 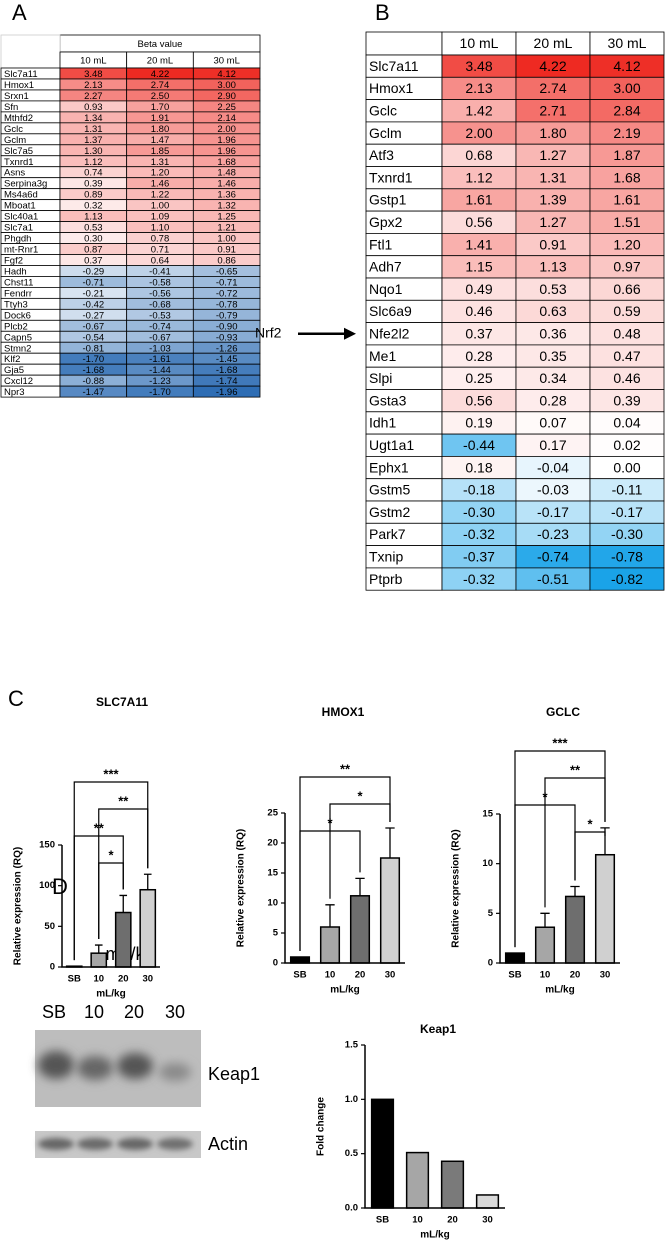 What do you see at coordinates (350, 333) in the screenshot?
I see `arrow-head` at bounding box center [350, 333].